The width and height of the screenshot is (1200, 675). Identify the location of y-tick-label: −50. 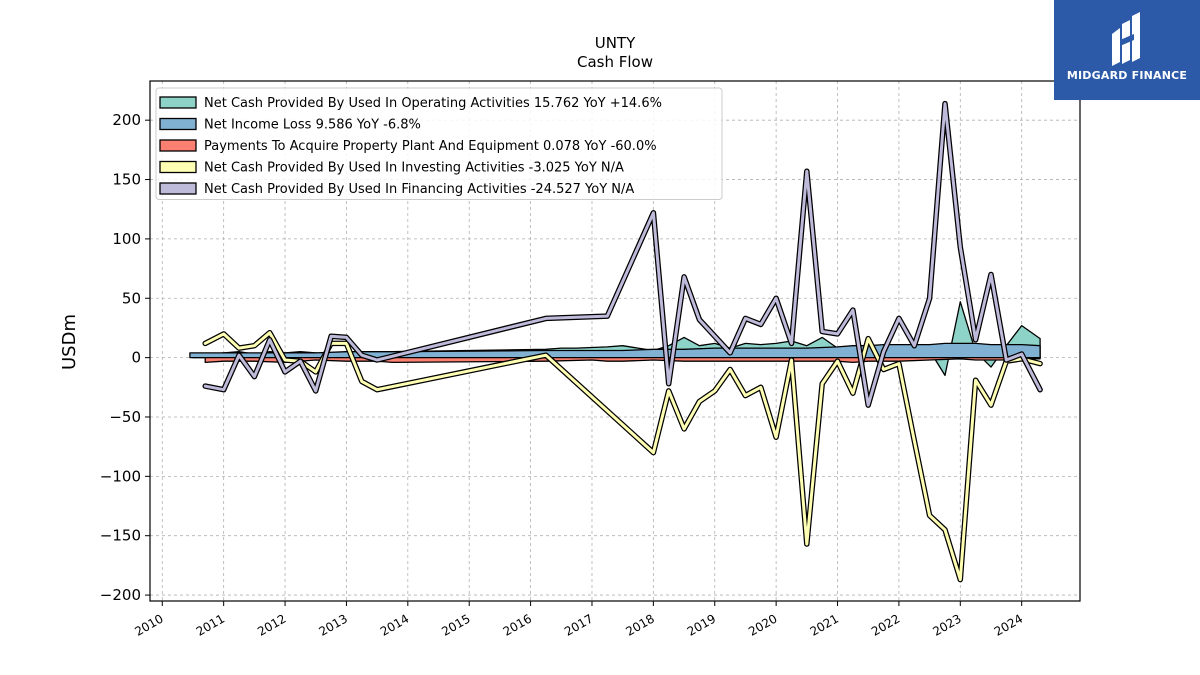
(125, 417).